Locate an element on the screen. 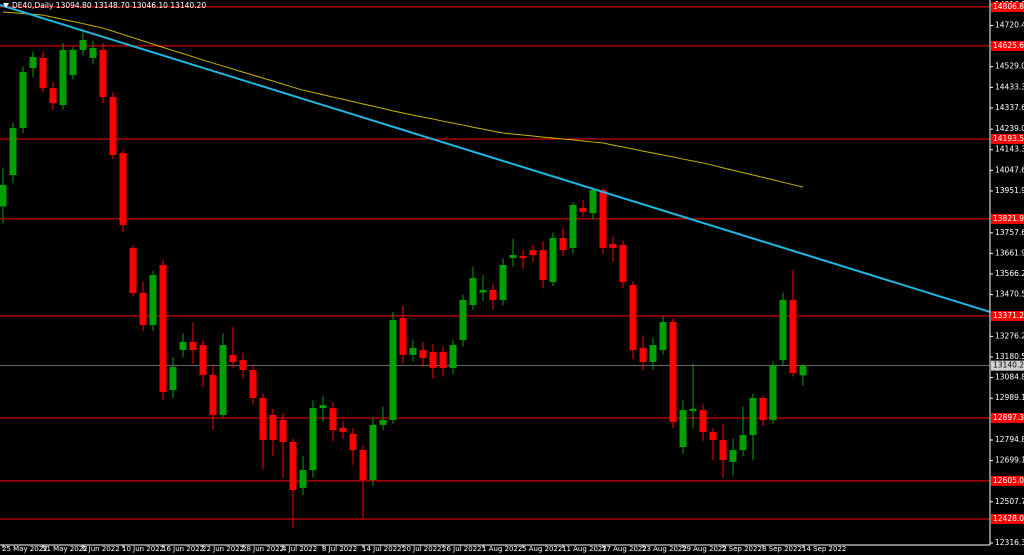  y-tick-label: 12989.10 is located at coordinates (1009, 397).